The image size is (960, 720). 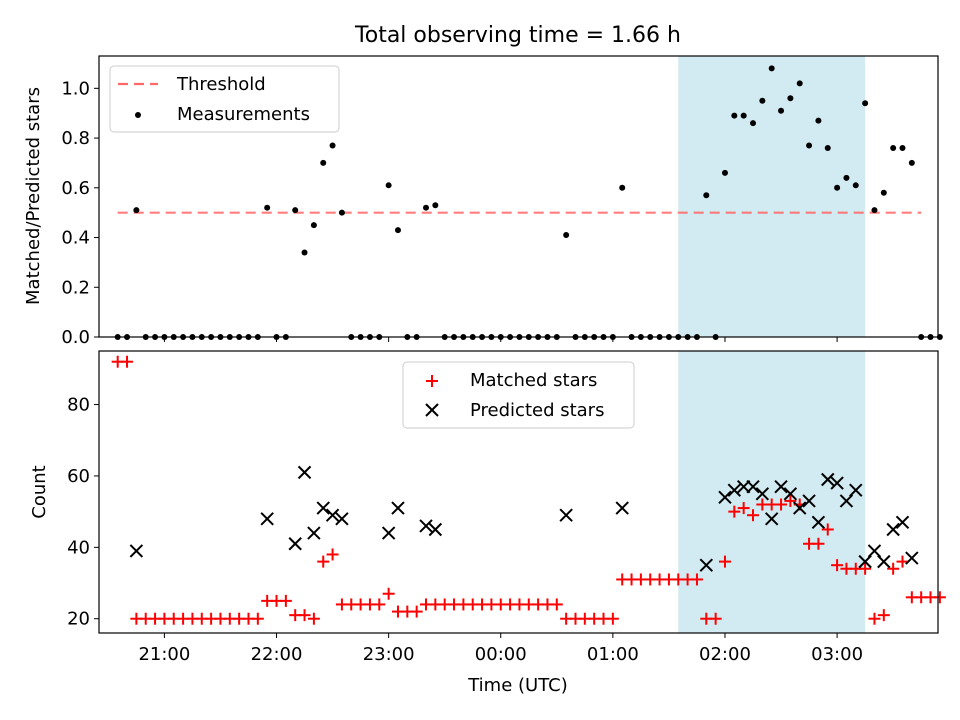 What do you see at coordinates (277, 654) in the screenshot?
I see `bottom-xtick-label: 22:00` at bounding box center [277, 654].